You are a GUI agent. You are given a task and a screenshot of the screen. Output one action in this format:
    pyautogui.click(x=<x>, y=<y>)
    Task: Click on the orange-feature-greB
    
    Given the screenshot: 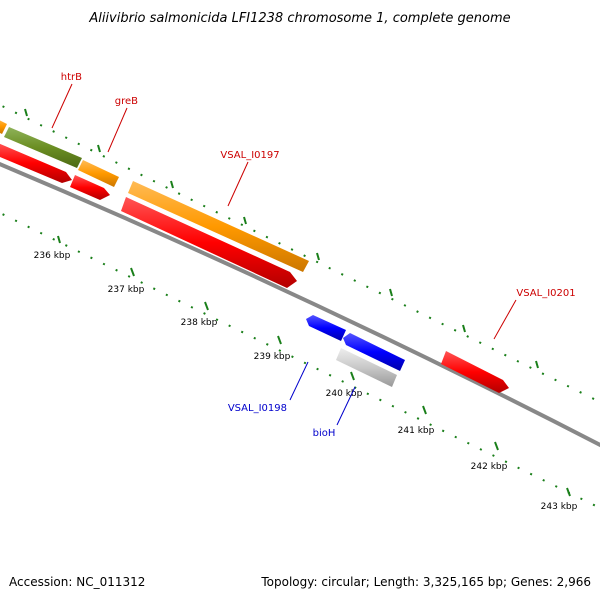 What is the action you would take?
    pyautogui.click(x=98, y=173)
    